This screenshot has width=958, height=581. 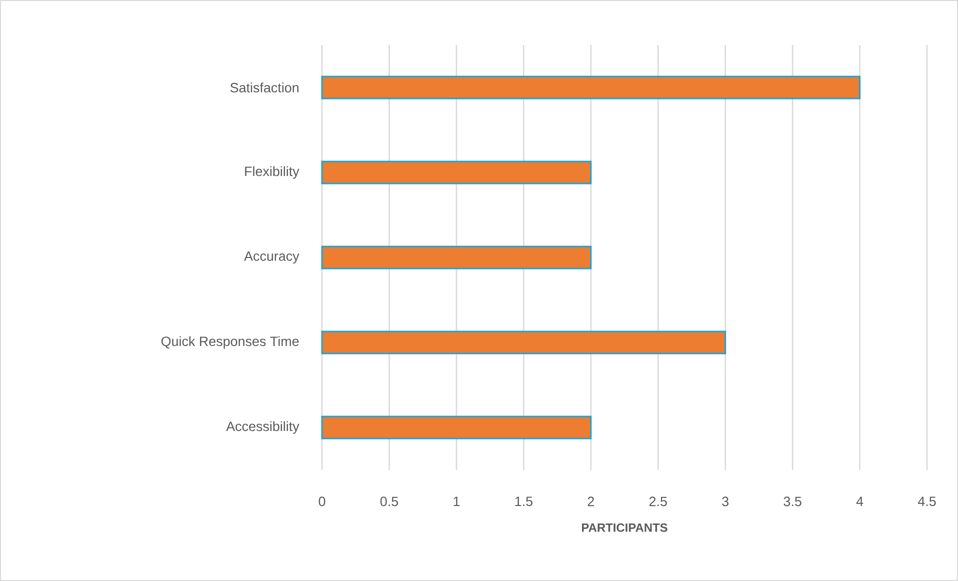 What do you see at coordinates (658, 501) in the screenshot?
I see `x-tick-label: 2.5` at bounding box center [658, 501].